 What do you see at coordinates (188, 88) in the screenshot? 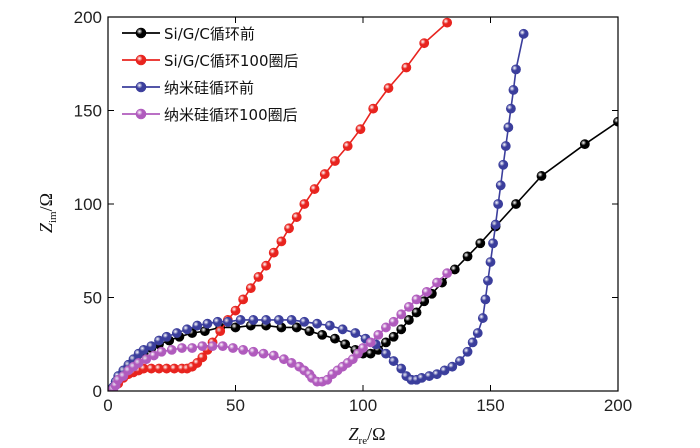
I see `legend-item: 纳米硅循环前` at bounding box center [188, 88].